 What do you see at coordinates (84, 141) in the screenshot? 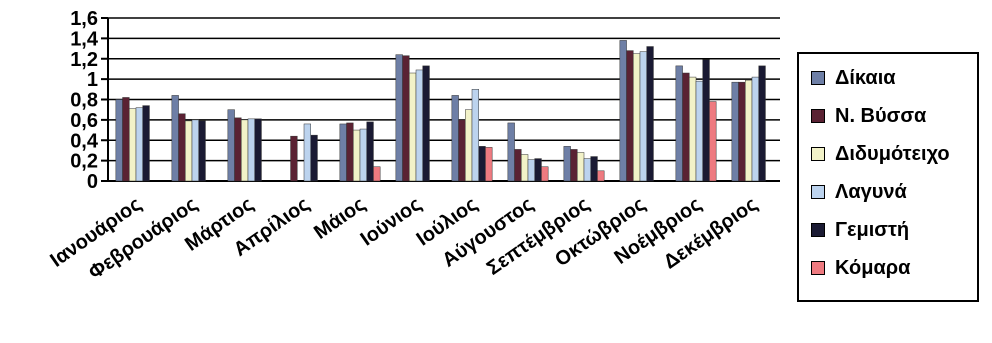
I see `y-tick-label: 0,4` at bounding box center [84, 141].